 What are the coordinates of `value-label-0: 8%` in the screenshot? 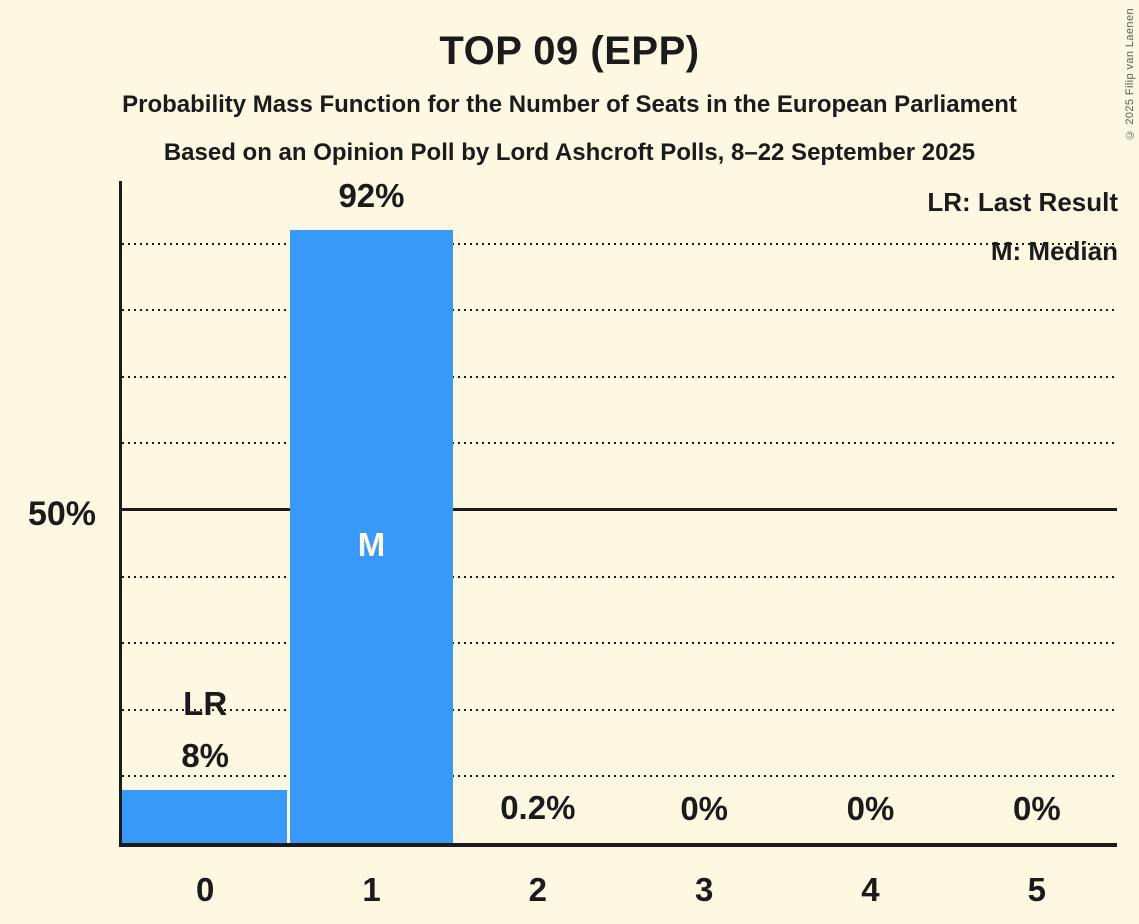 It's located at (205, 755).